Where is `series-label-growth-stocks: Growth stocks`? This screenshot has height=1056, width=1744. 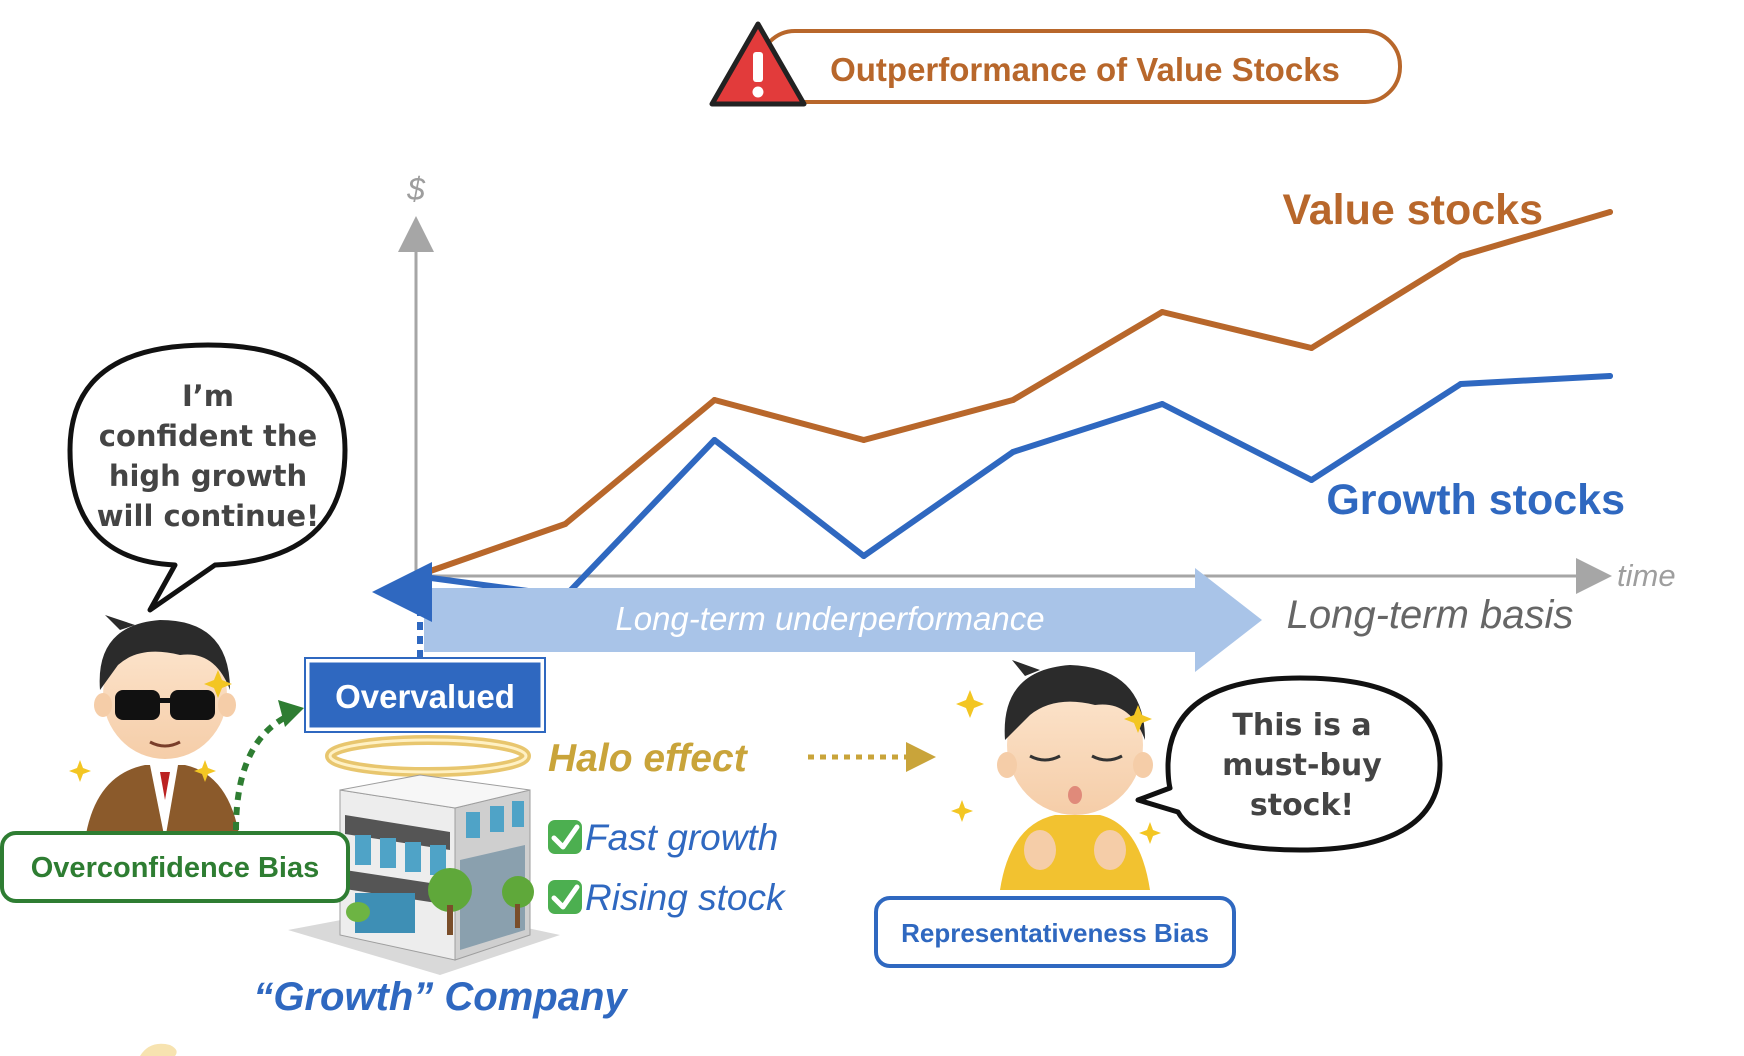 series-label-growth-stocks: Growth stocks is located at coordinates (1475, 500).